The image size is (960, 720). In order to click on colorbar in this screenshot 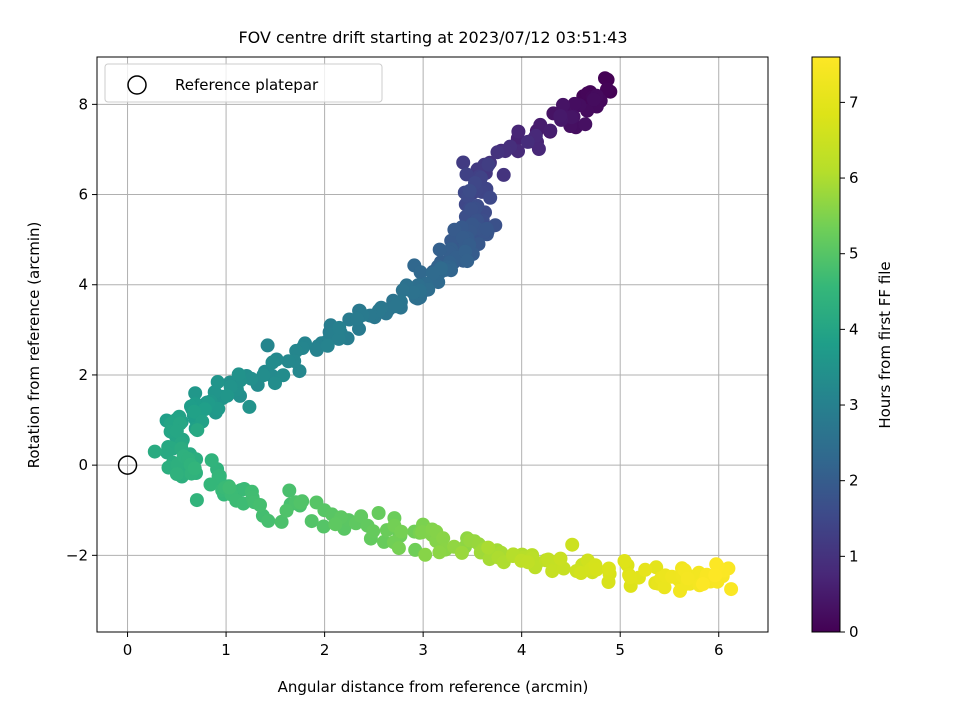, I will do `click(826, 344)`.